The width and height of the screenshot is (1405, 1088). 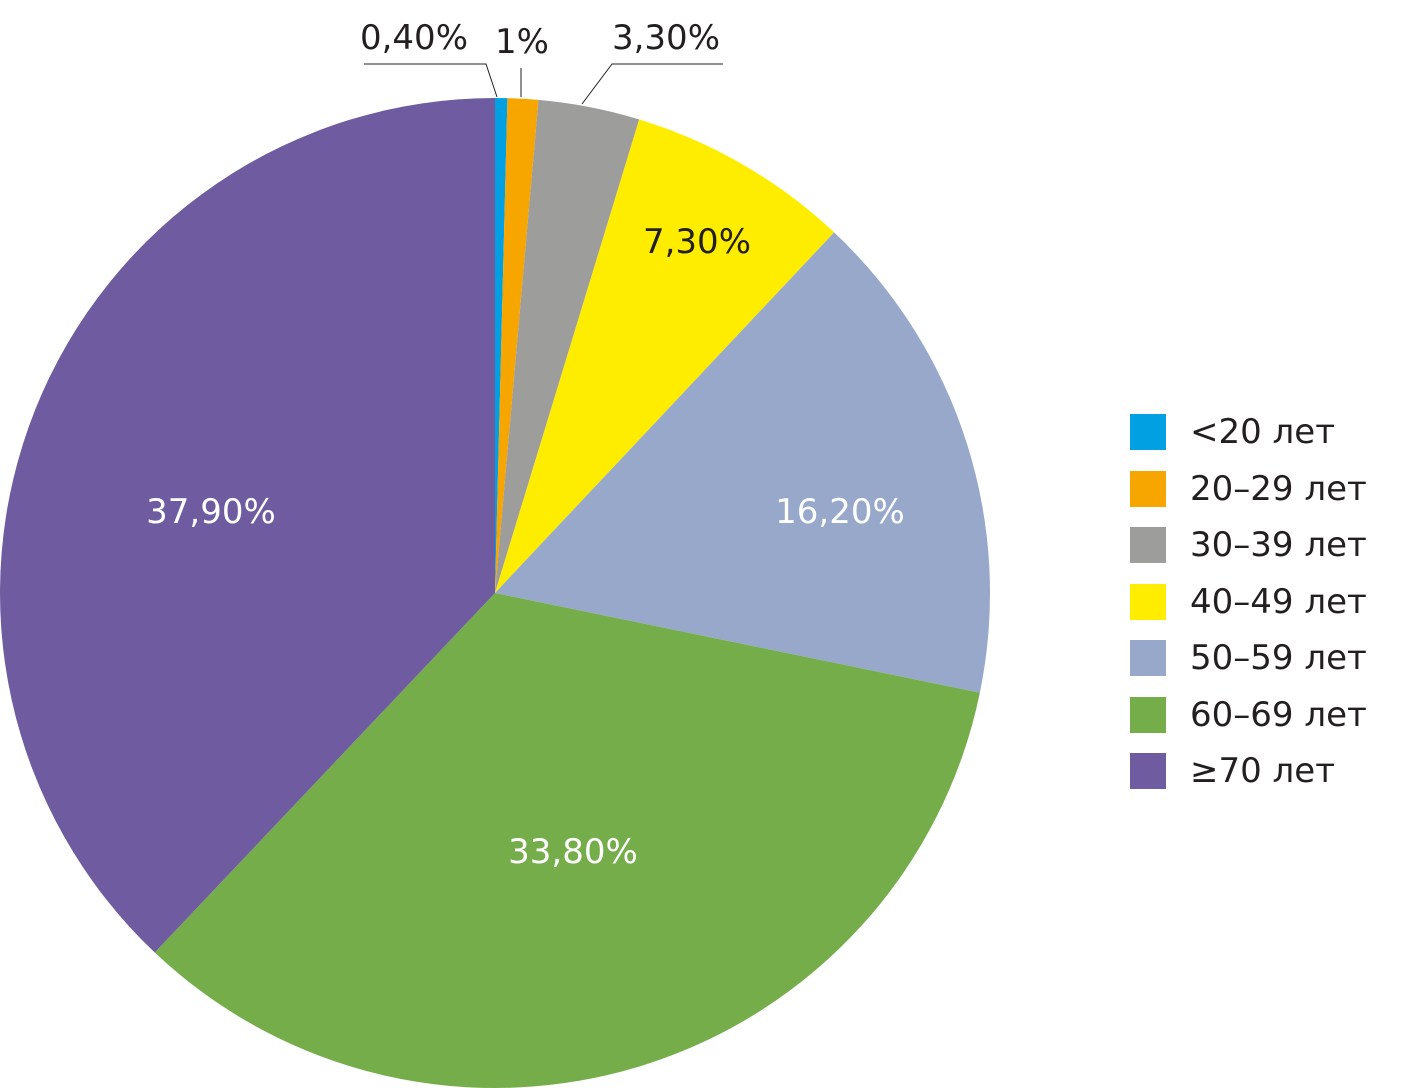 I want to click on legend-item: <20 лет, so click(x=1260, y=432).